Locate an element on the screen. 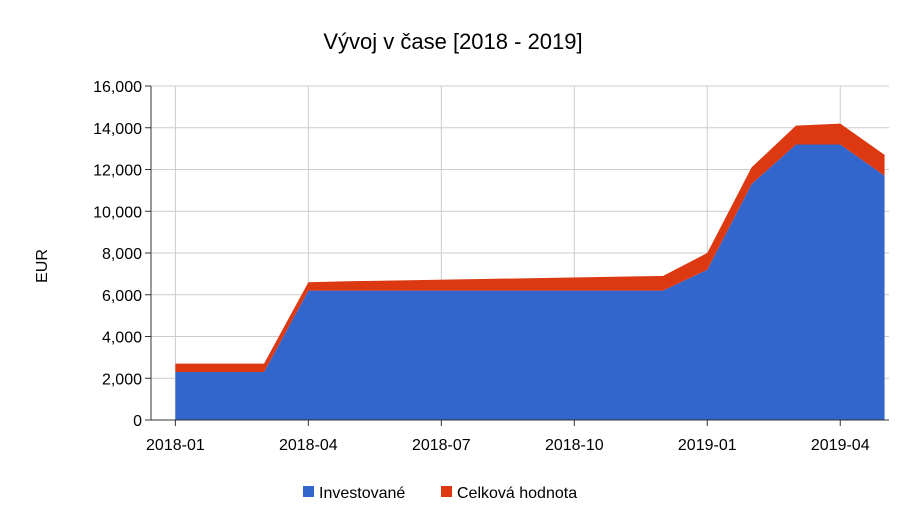 Image resolution: width=907 pixels, height=510 pixels. legend-label-2: Celková hodnota is located at coordinates (517, 493).